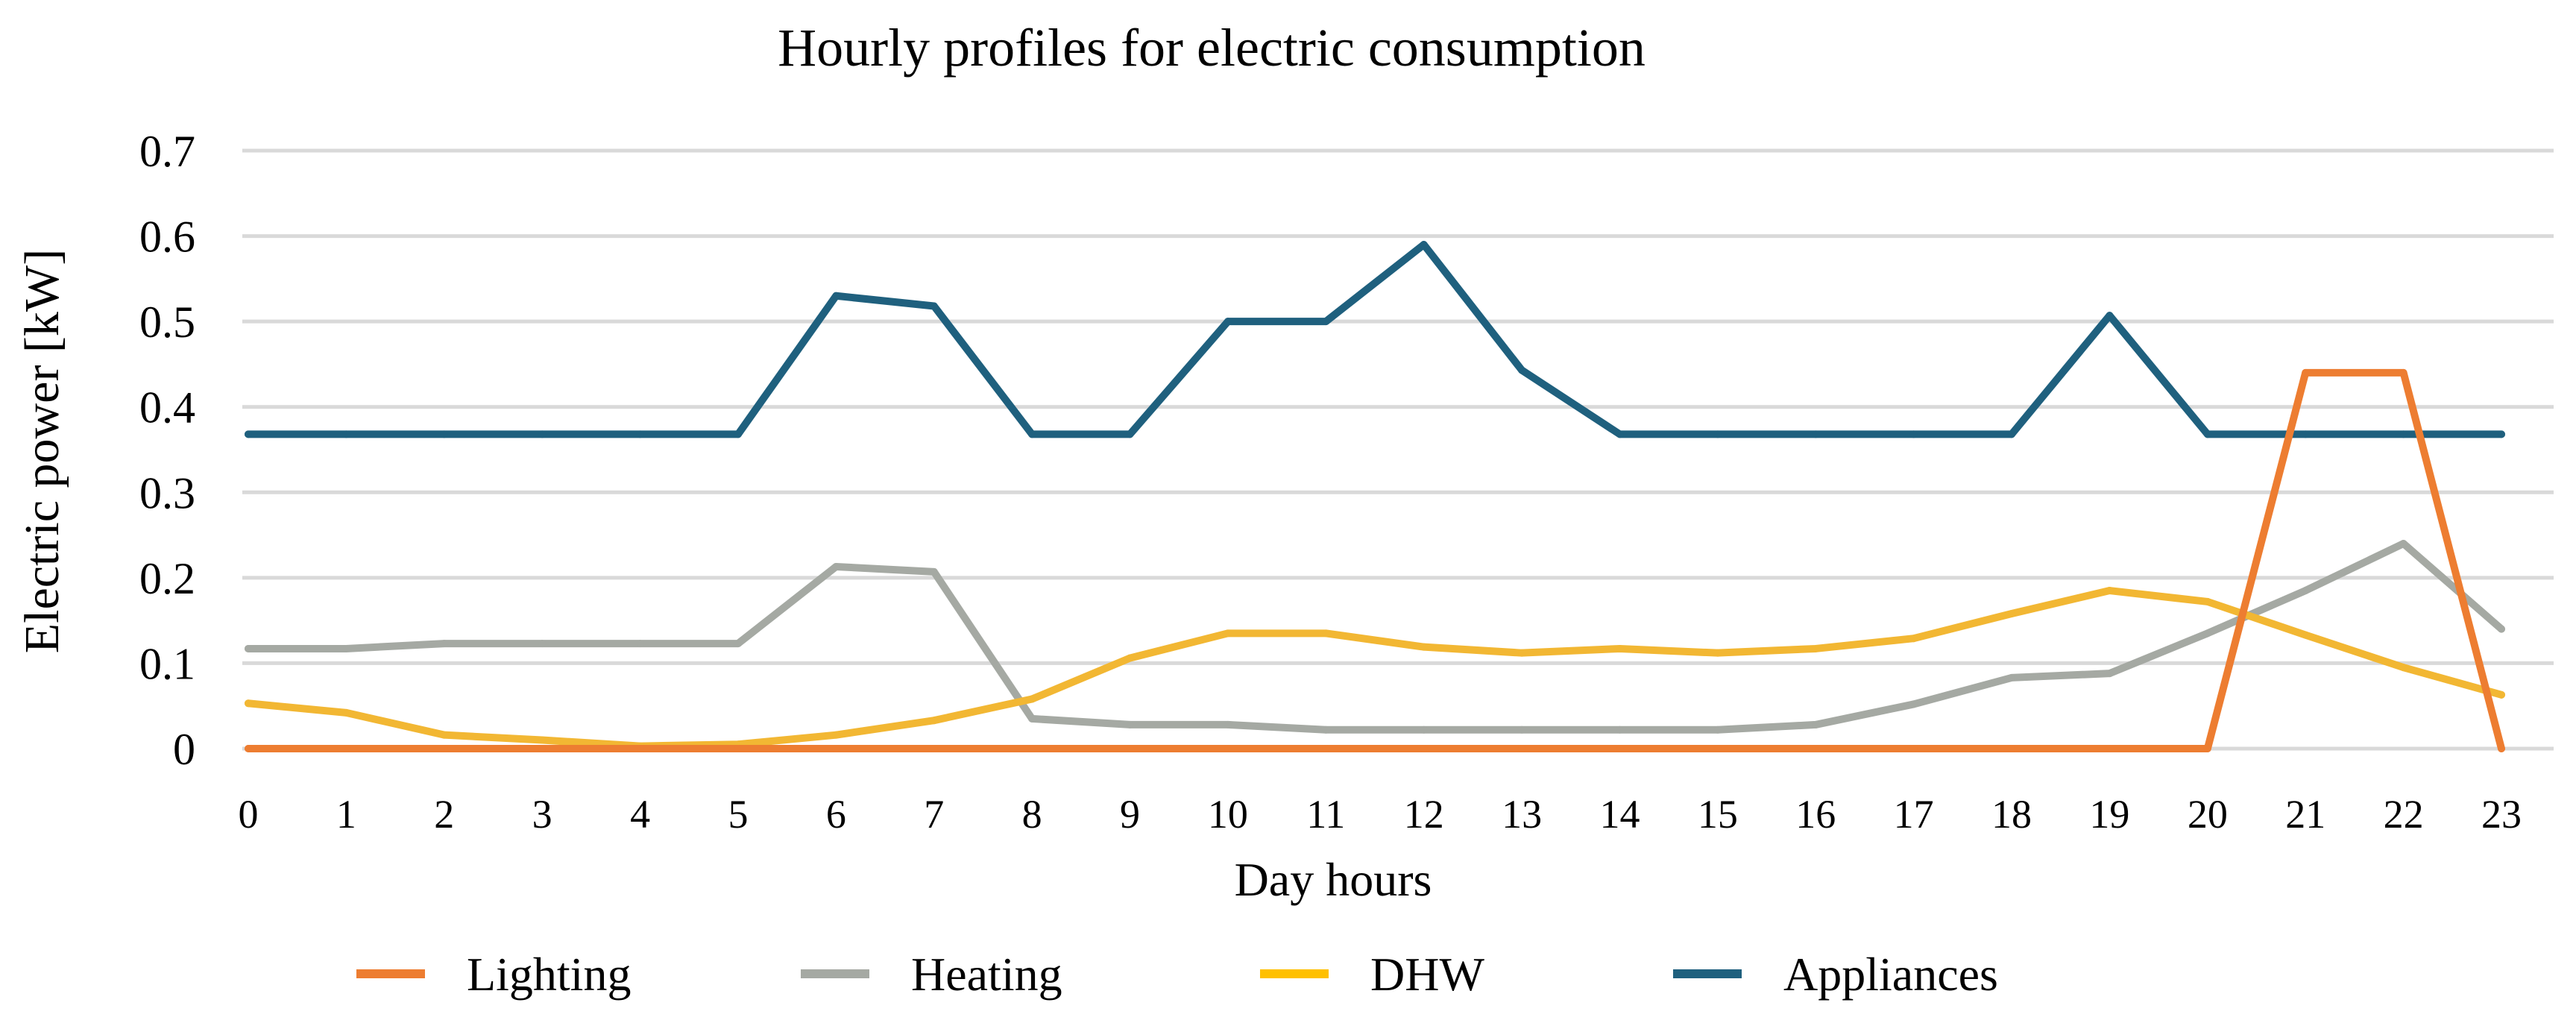 The image size is (2576, 1026). Describe the element at coordinates (542, 814) in the screenshot. I see `x-tick-label: 3` at that location.